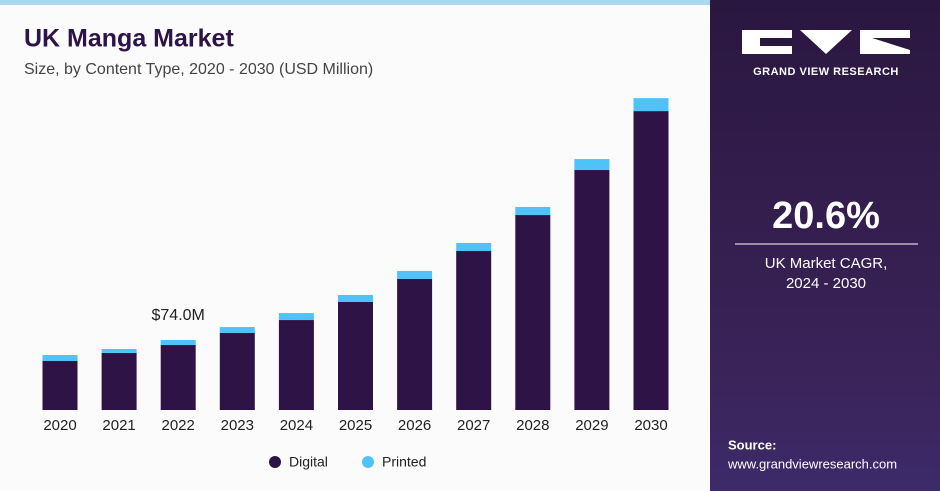 The height and width of the screenshot is (491, 940). I want to click on x-tick-label: 2021, so click(118, 425).